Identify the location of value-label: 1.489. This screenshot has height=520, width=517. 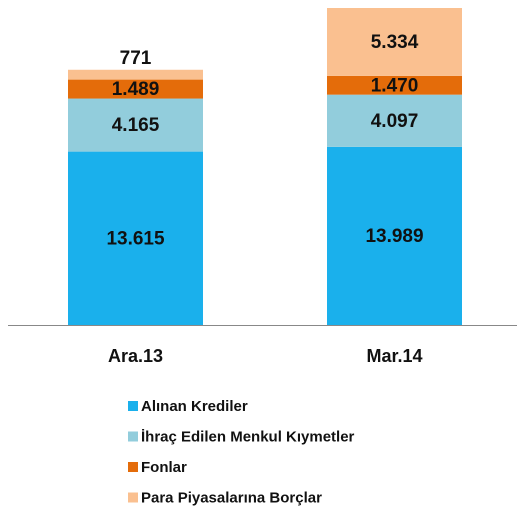
(136, 89).